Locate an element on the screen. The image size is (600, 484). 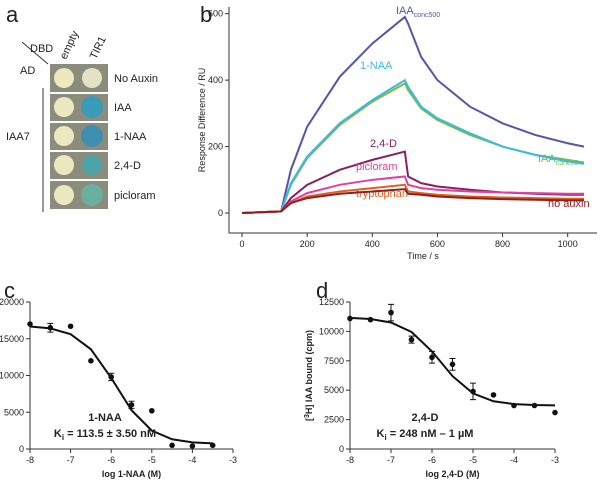
y-tick-label: 200 is located at coordinates (215, 147).